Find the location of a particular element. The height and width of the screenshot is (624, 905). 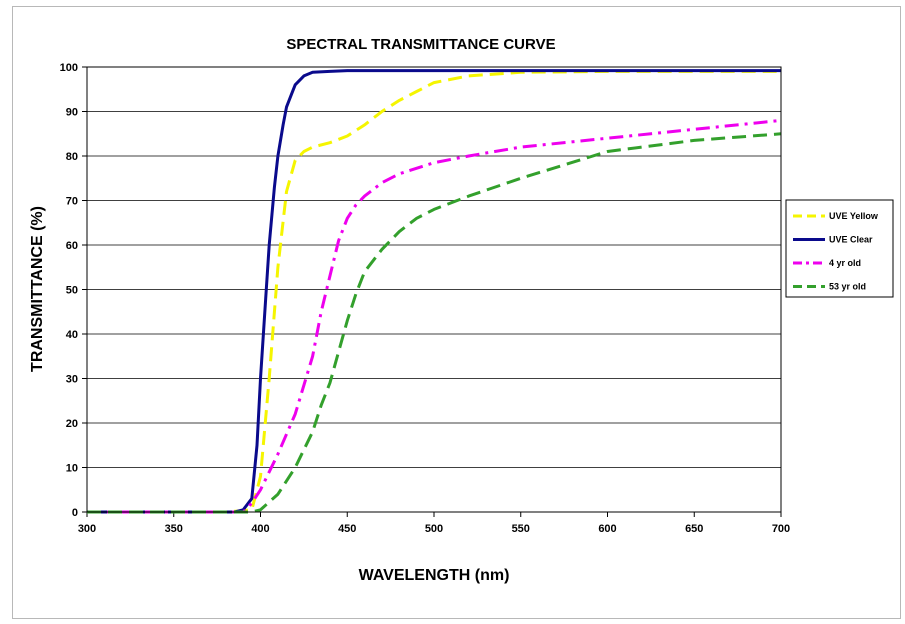

y-tick-label: 20 is located at coordinates (72, 424).